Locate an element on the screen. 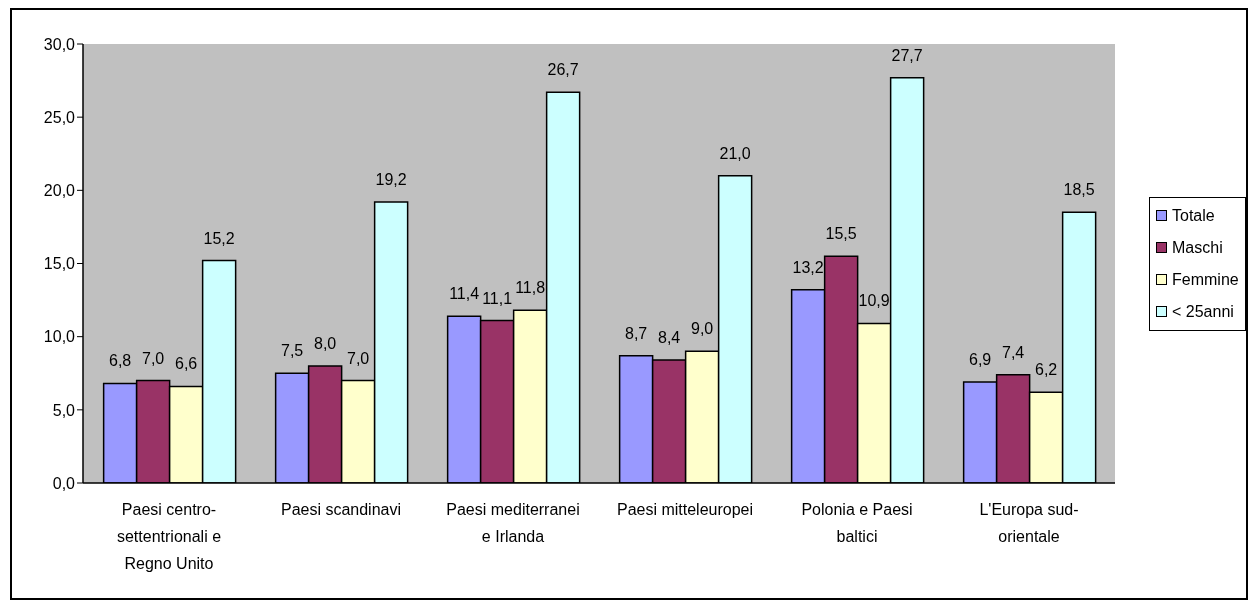 The image size is (1250, 609). x-tick-label: Paesi scandinavi is located at coordinates (341, 509).